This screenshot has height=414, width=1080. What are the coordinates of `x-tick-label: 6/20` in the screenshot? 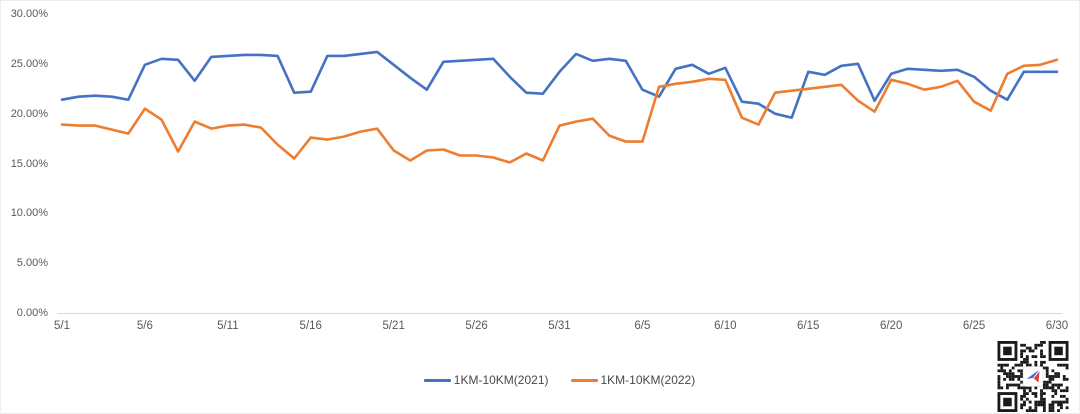 It's located at (891, 326).